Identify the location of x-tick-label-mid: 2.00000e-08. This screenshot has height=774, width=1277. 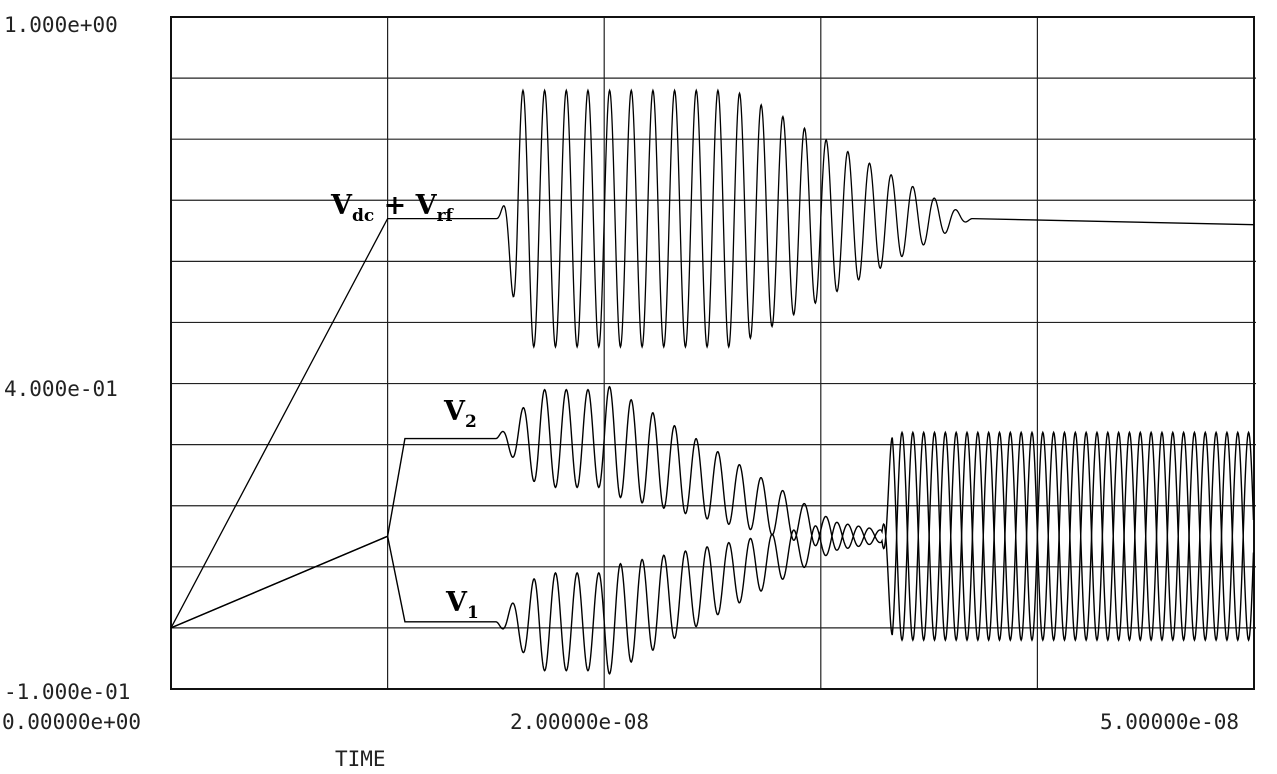
(579, 722).